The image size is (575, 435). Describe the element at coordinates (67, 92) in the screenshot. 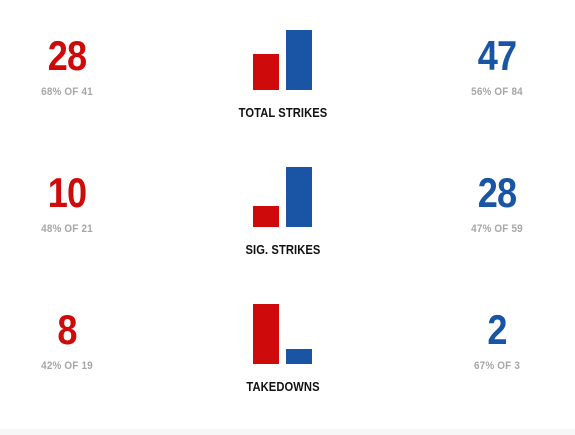

I see `red-detail: 68% OF 41` at that location.